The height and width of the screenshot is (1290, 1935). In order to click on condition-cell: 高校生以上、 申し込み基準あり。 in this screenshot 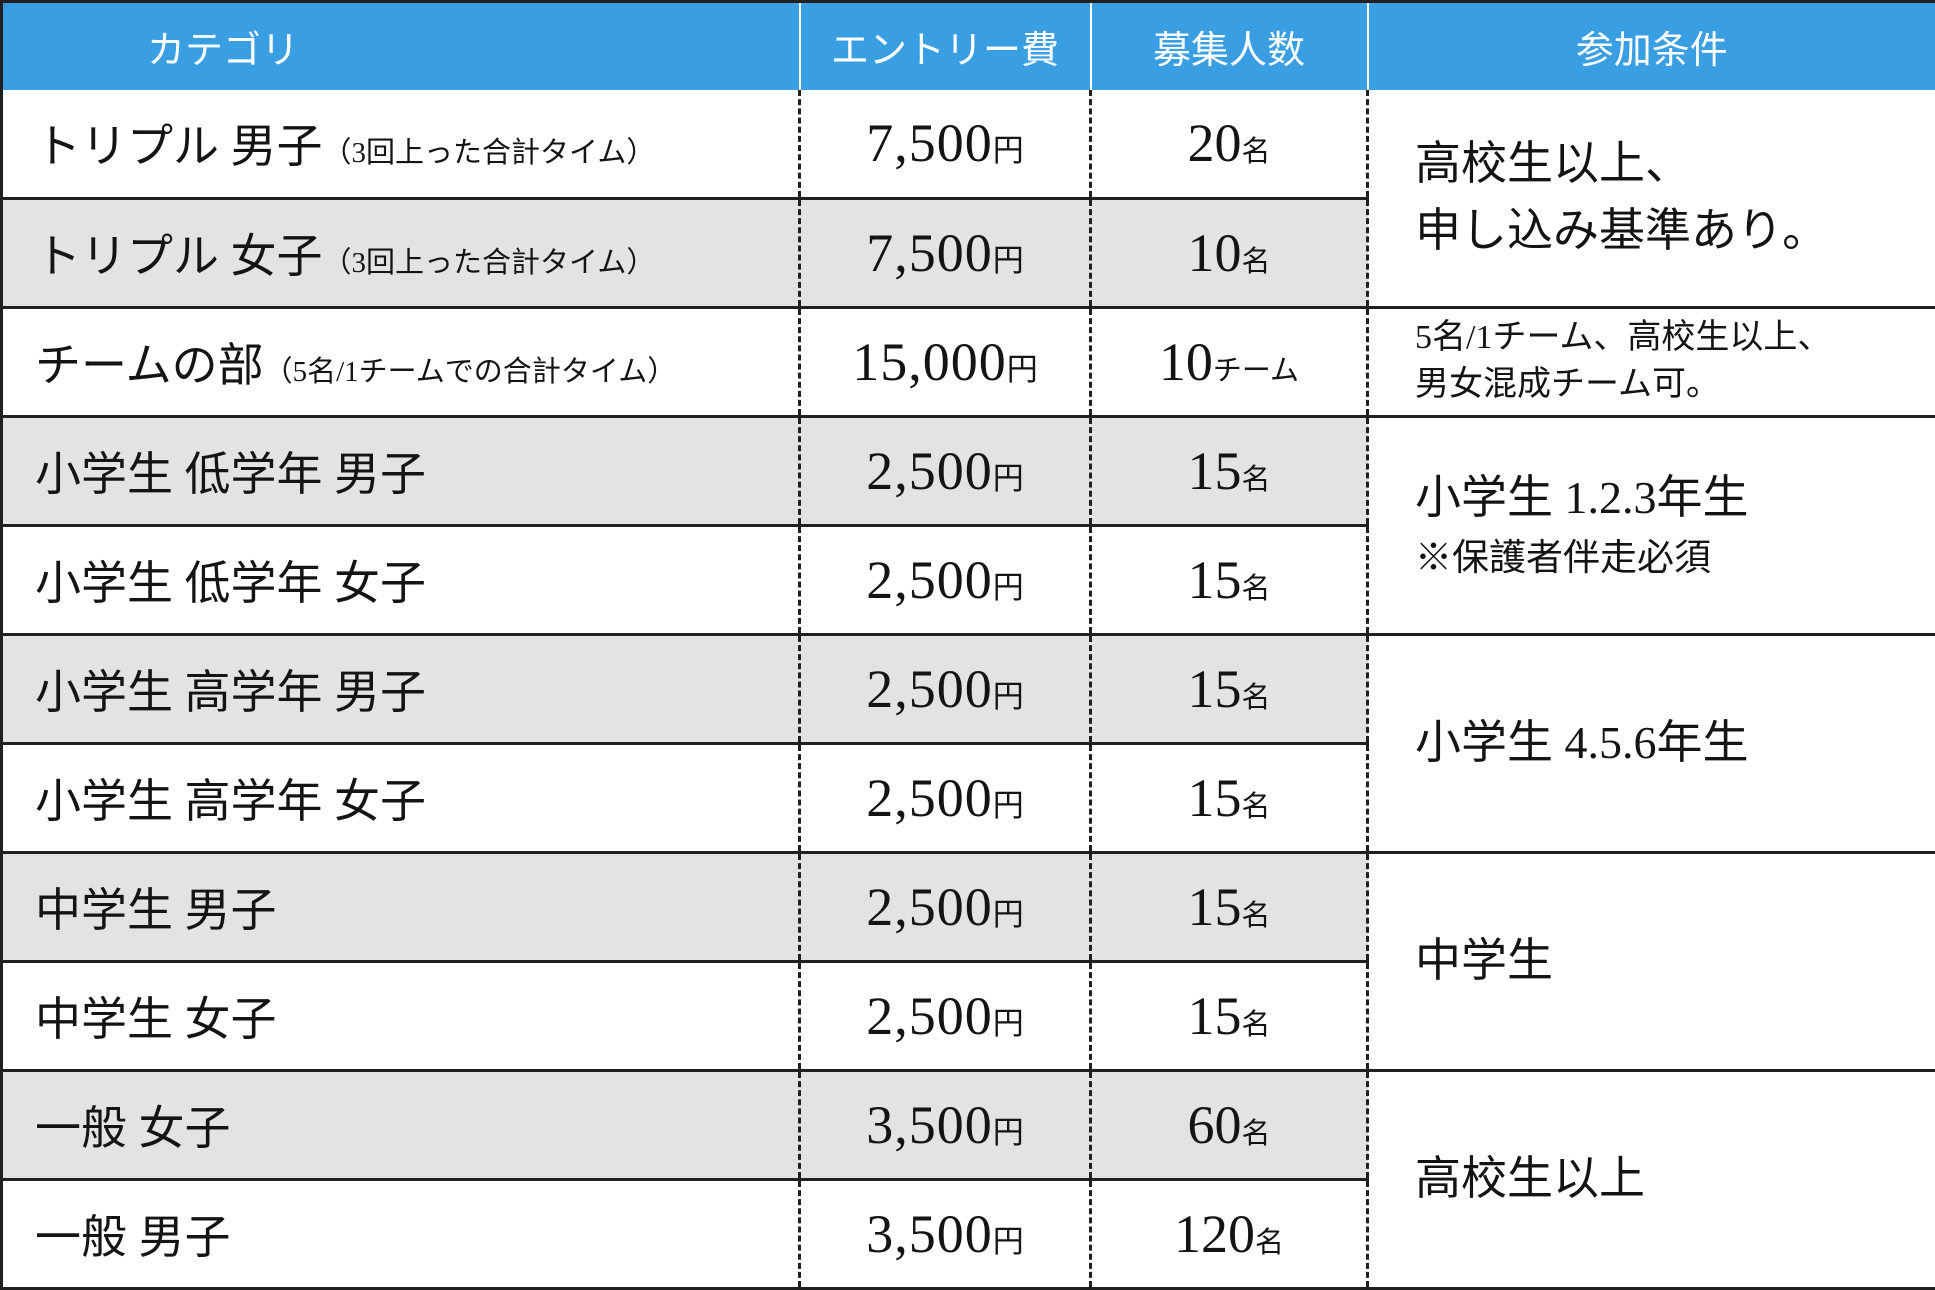, I will do `click(1651, 199)`.